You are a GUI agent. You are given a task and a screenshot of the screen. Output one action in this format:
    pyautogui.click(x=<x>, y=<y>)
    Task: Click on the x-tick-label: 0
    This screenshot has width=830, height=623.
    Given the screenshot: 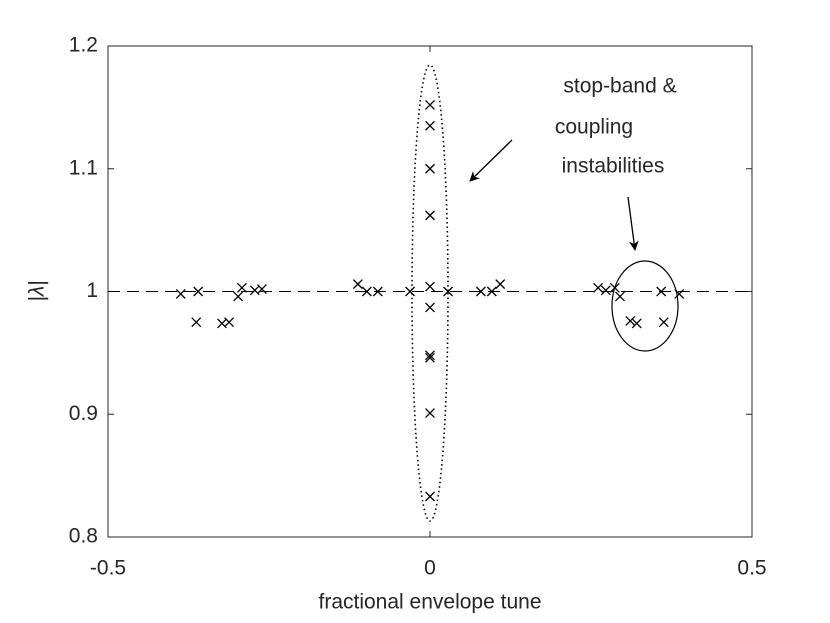 What is the action you would take?
    pyautogui.click(x=430, y=568)
    